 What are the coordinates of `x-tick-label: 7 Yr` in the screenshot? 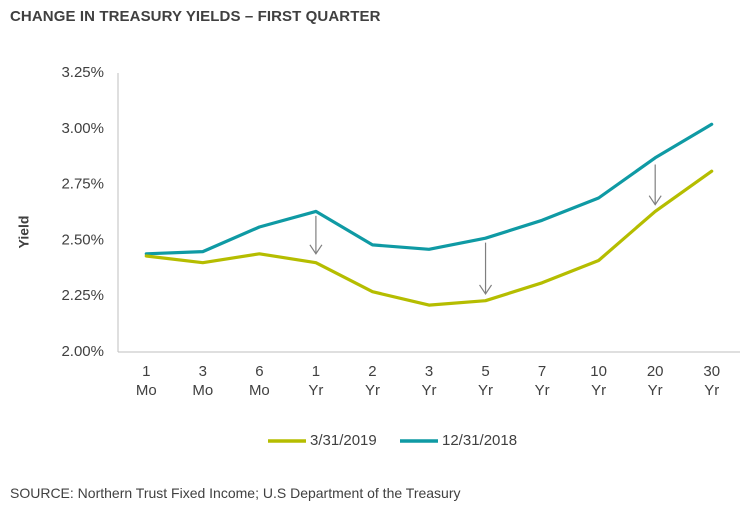 It's located at (542, 381).